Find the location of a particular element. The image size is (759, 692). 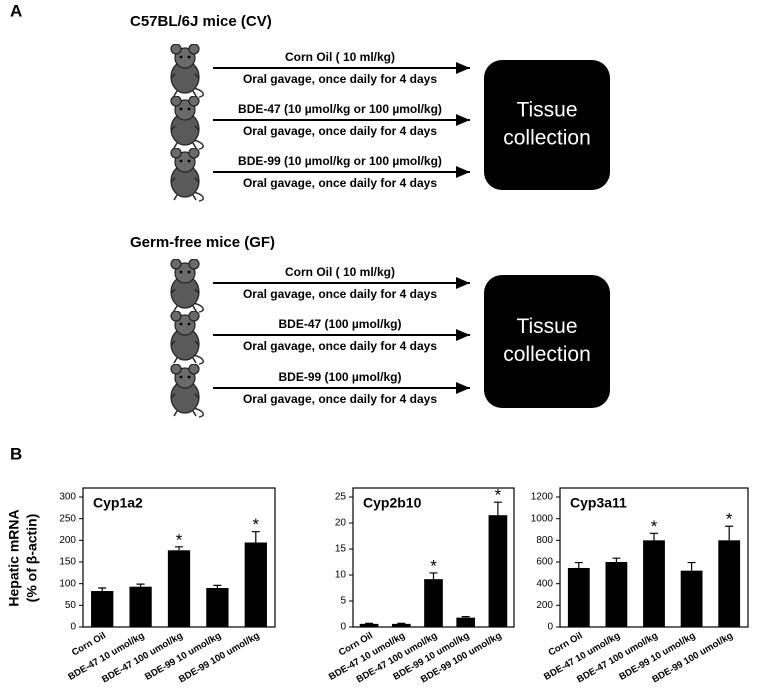

y-tick-label: 400 is located at coordinates (544, 583).